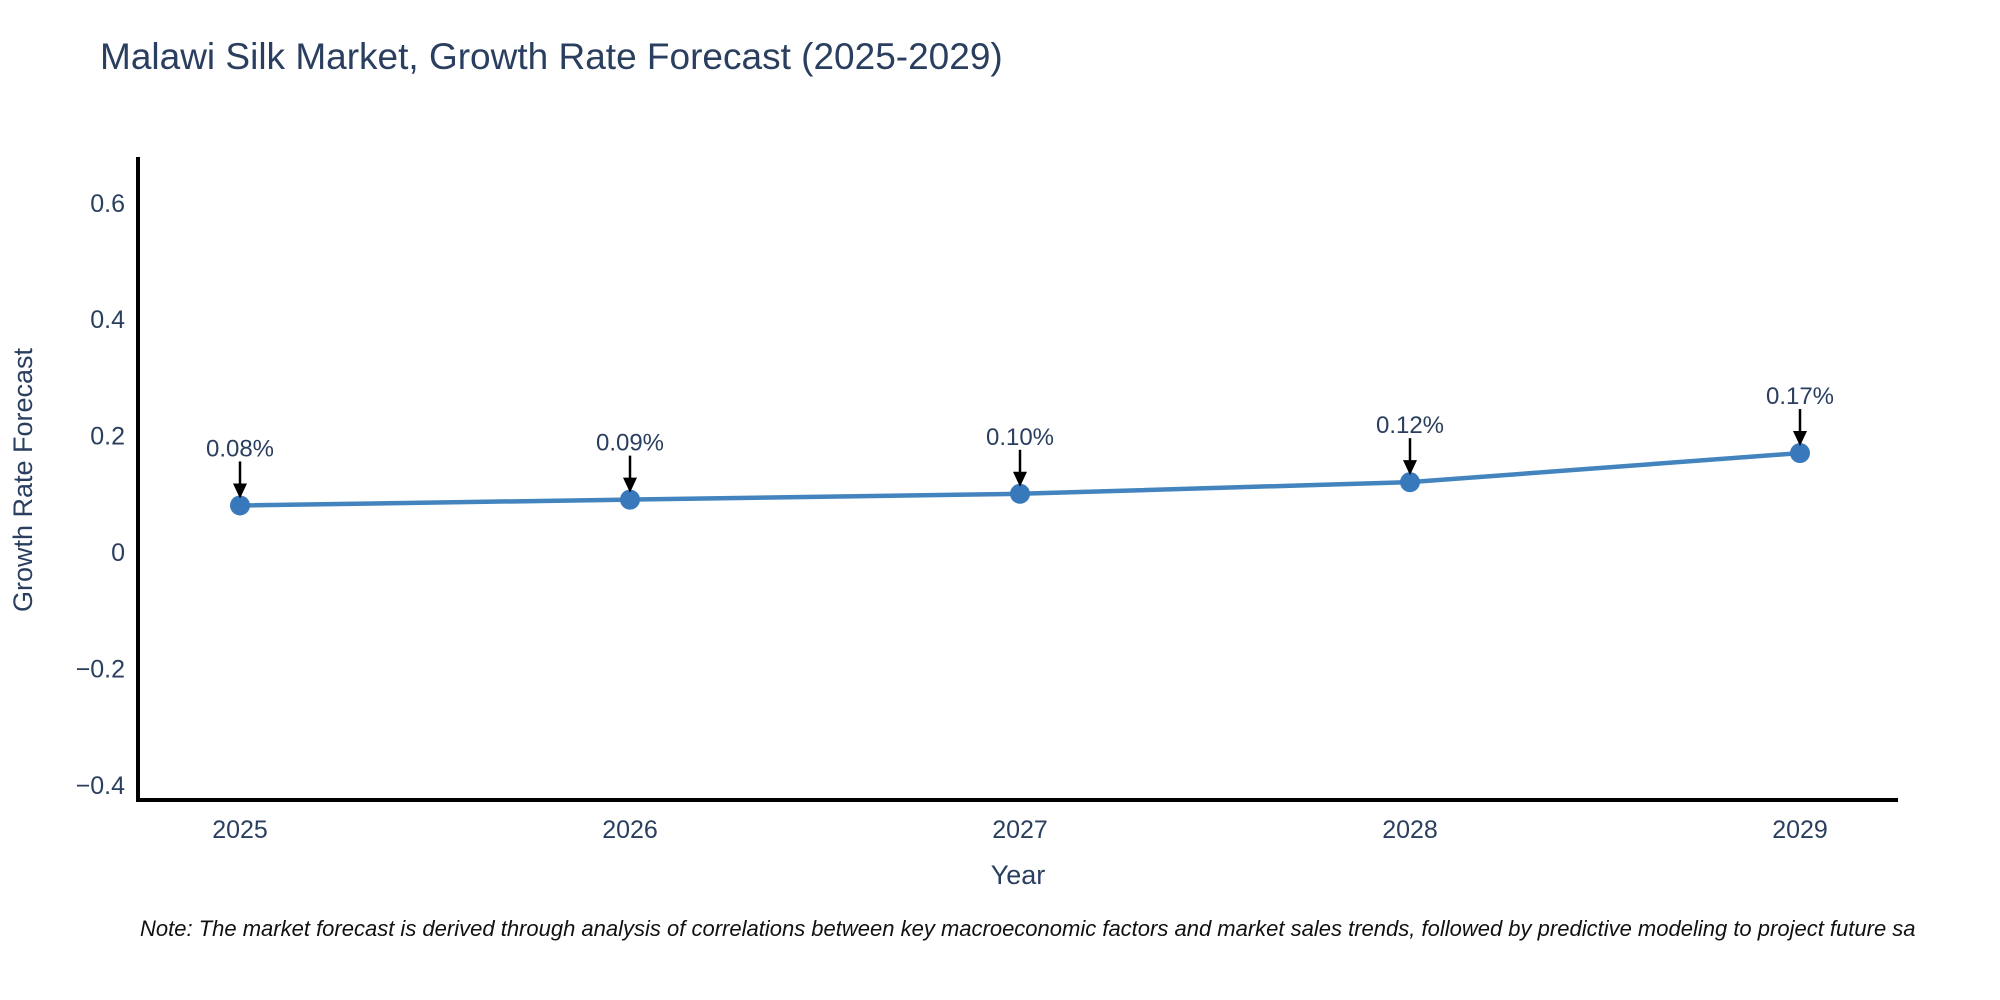  I want to click on y-tick-label: 0.2, so click(107, 437).